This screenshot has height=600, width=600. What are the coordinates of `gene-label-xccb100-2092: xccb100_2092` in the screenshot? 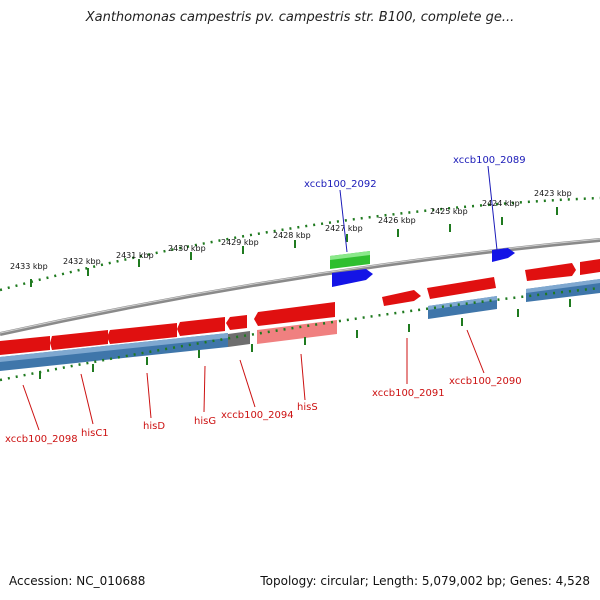 It's located at (340, 184).